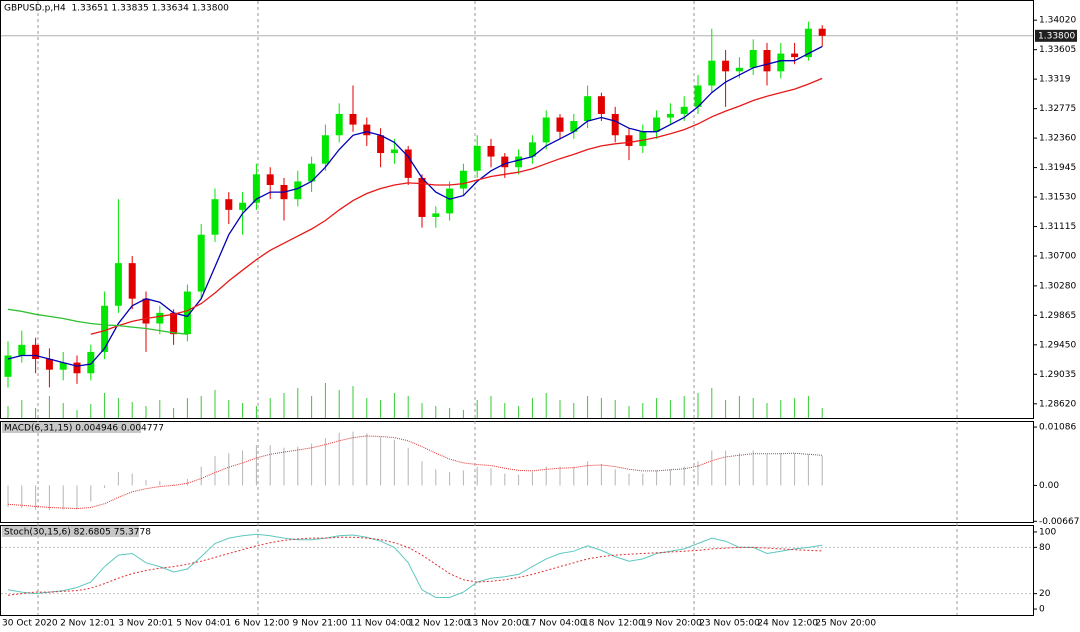 This screenshot has height=632, width=1080. I want to click on bid-box, so click(1056, 35).